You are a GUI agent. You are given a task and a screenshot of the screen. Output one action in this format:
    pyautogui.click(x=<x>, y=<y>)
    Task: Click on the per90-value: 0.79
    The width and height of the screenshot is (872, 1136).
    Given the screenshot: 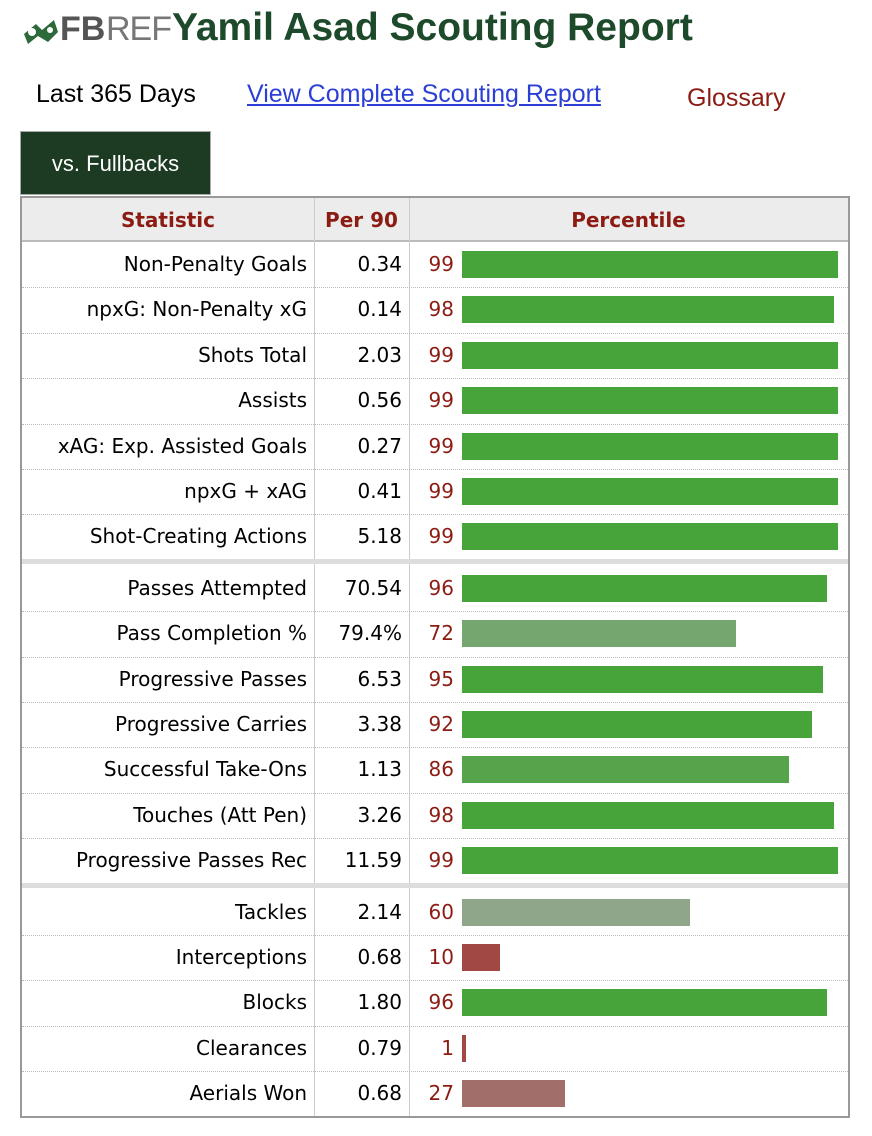 What is the action you would take?
    pyautogui.click(x=379, y=1047)
    